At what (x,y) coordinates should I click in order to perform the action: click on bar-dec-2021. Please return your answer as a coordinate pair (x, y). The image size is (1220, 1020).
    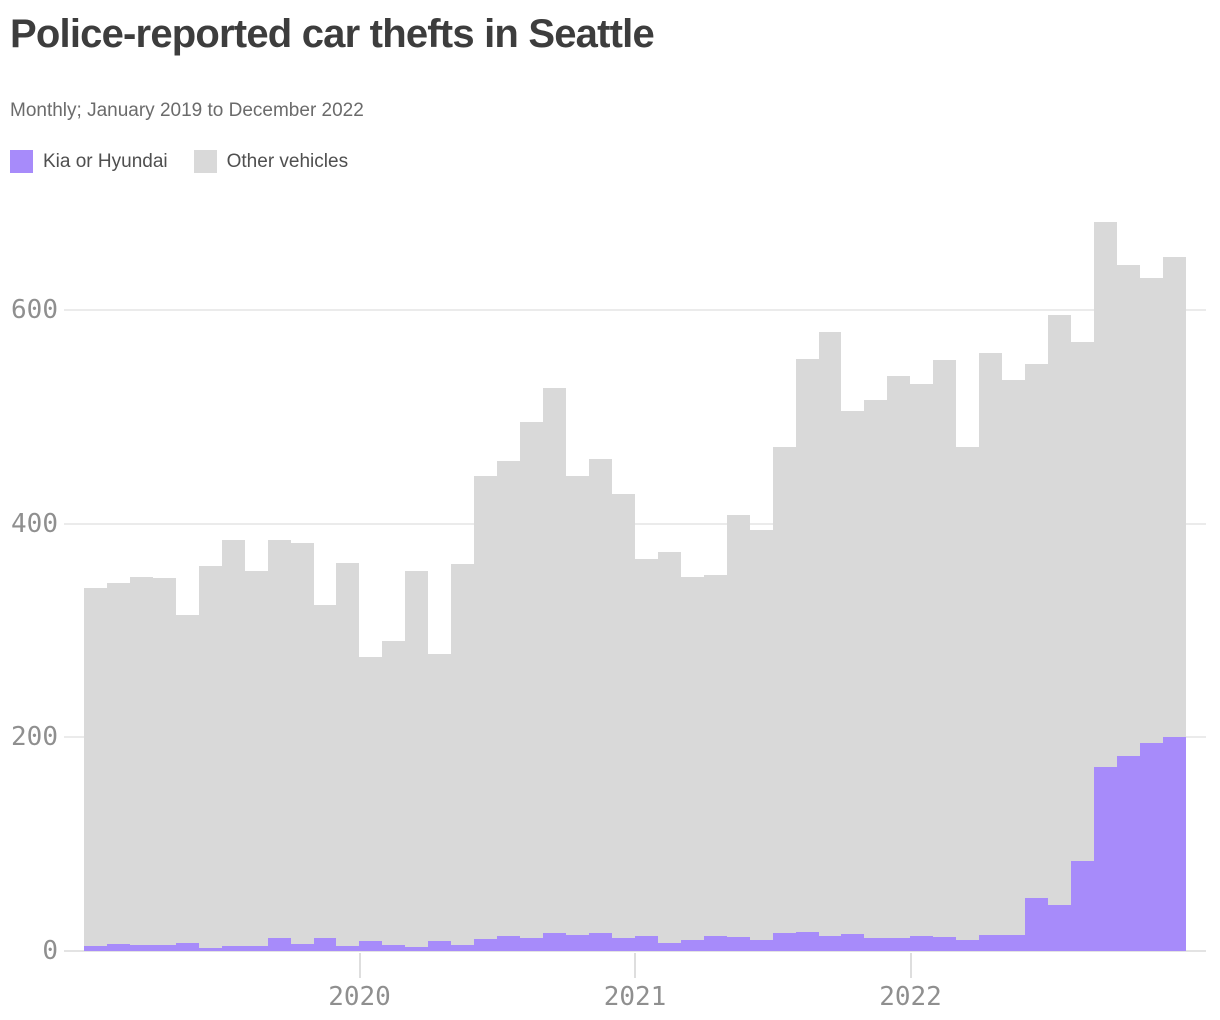
    Looking at the image, I should click on (899, 663).